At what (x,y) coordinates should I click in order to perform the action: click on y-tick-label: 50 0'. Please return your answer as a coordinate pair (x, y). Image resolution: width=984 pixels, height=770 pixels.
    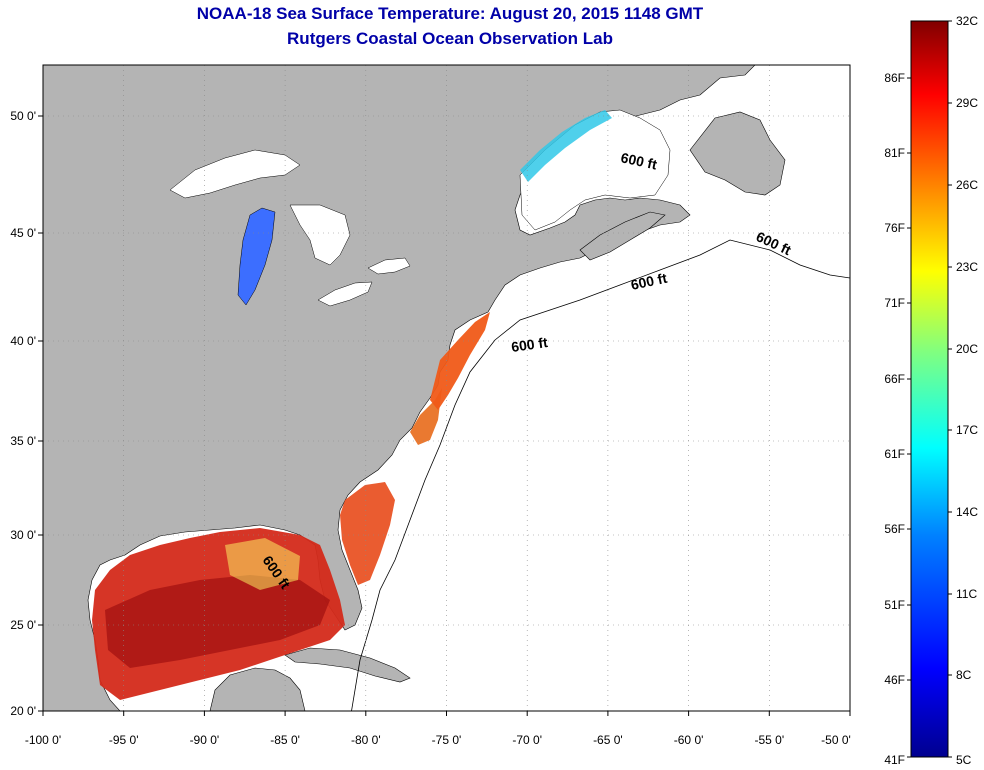
    Looking at the image, I should click on (23, 116).